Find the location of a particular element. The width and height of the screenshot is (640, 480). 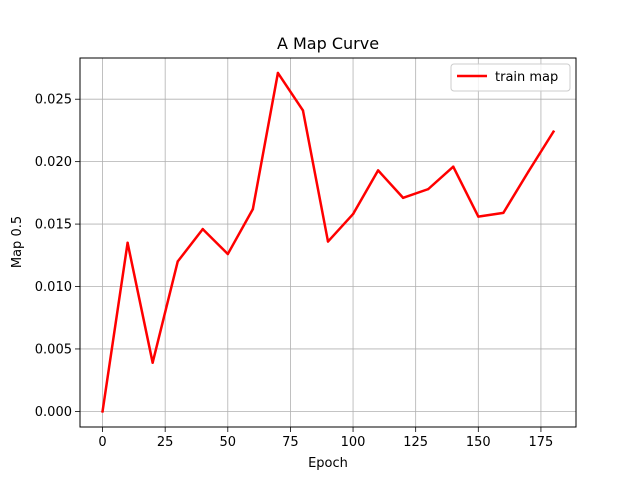

x-tick-label-100: 100 is located at coordinates (353, 442).